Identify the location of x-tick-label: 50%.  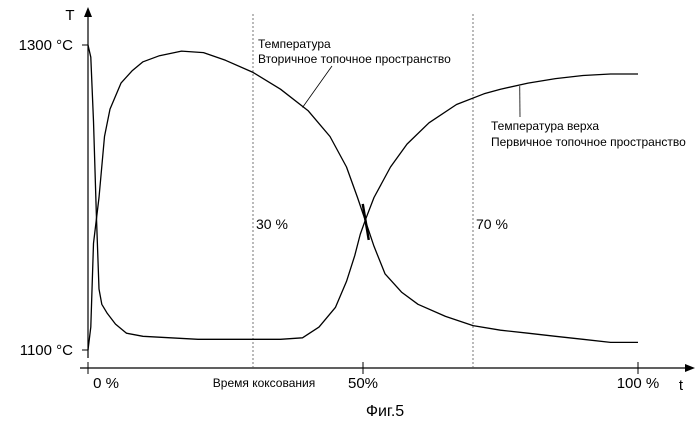
(363, 383).